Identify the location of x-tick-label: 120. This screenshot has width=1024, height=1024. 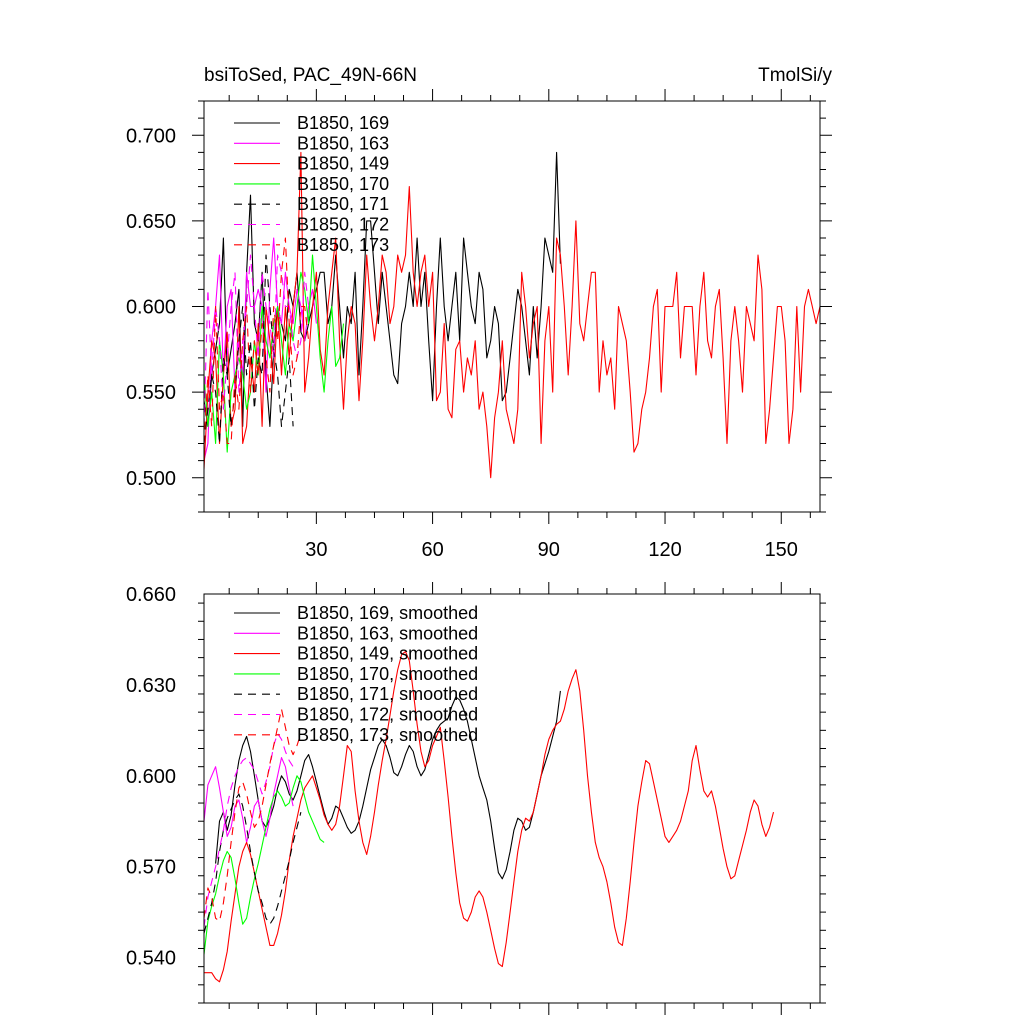
(664, 550).